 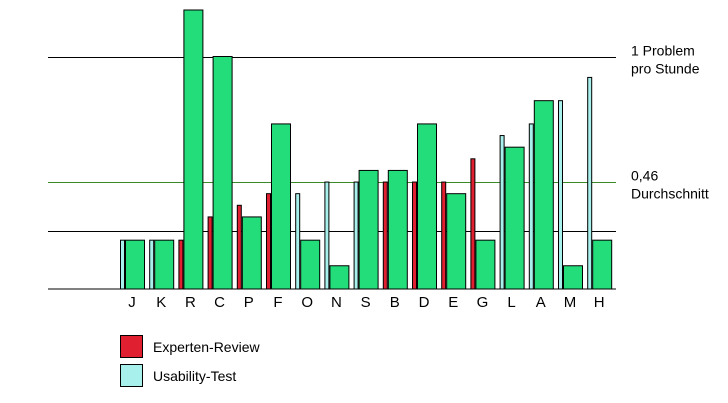 I want to click on bar-total-G, so click(x=485, y=264).